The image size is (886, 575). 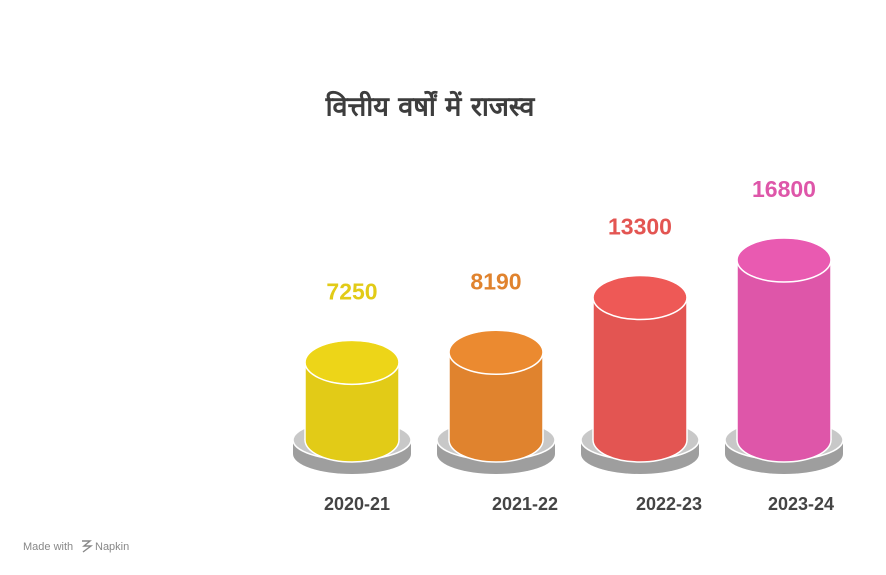 I want to click on value-label: 13300, so click(x=640, y=227).